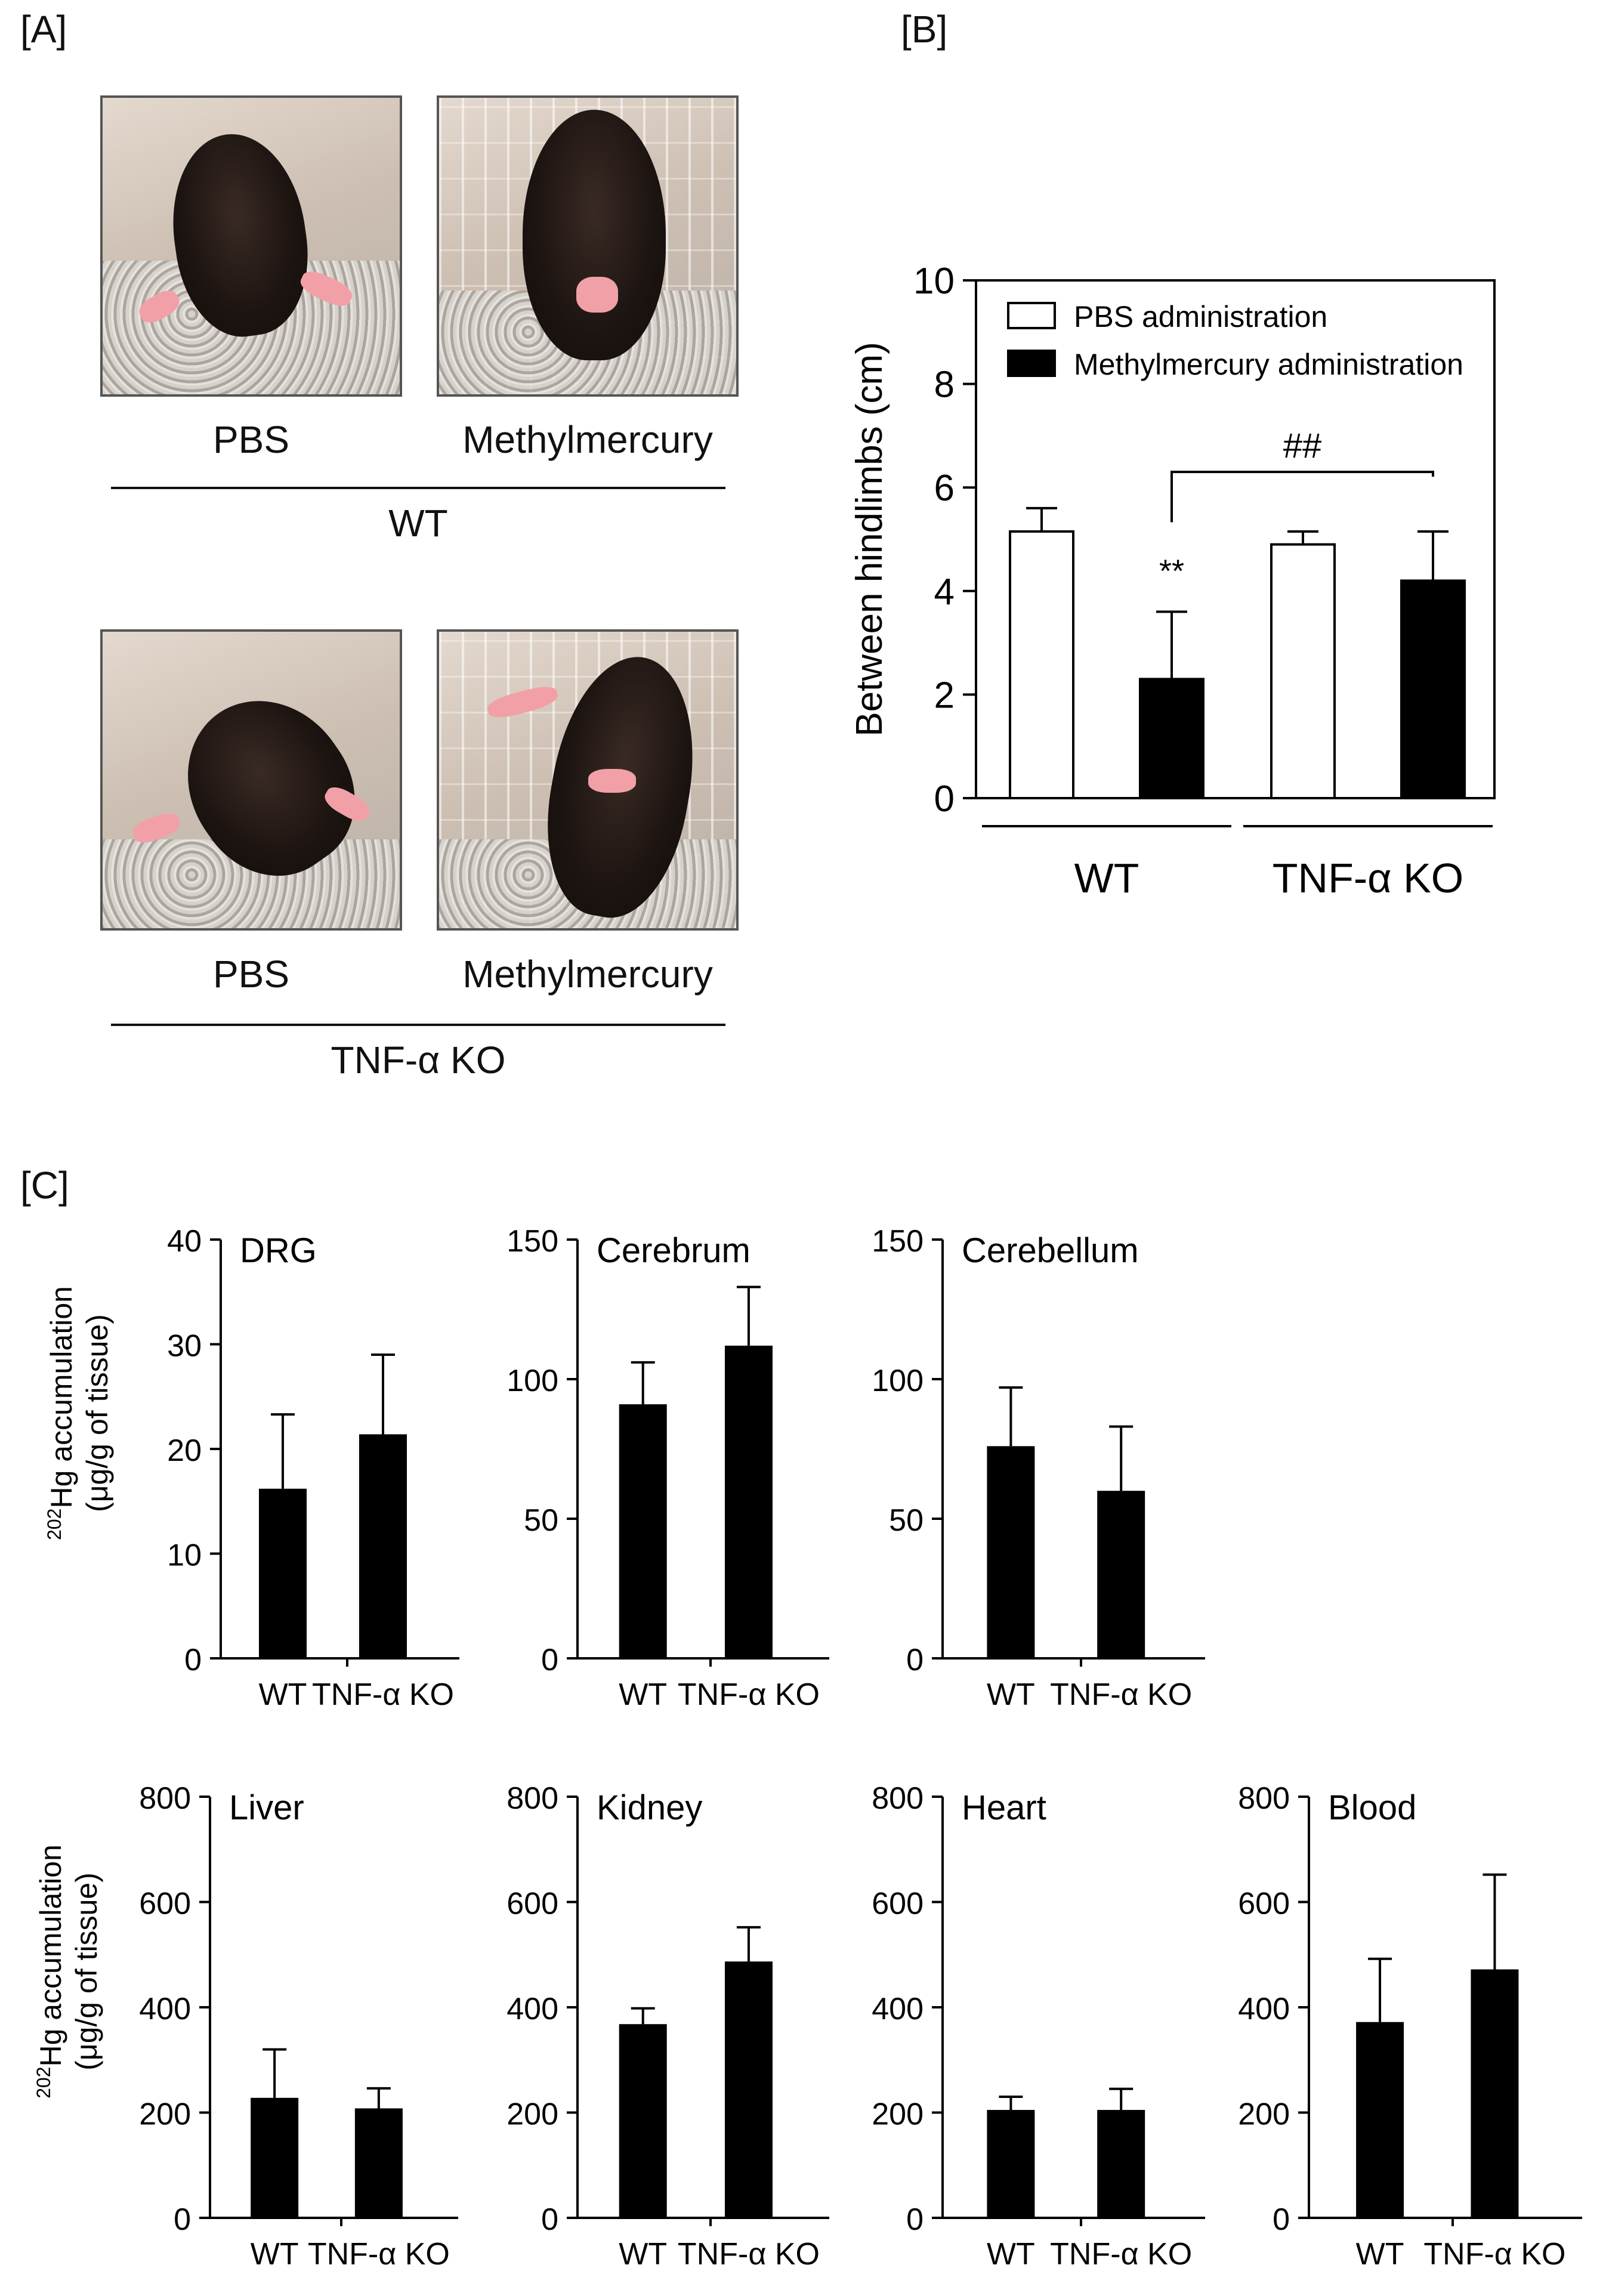  I want to click on c-cerebrum-ytick-label-2: 100, so click(532, 1381).